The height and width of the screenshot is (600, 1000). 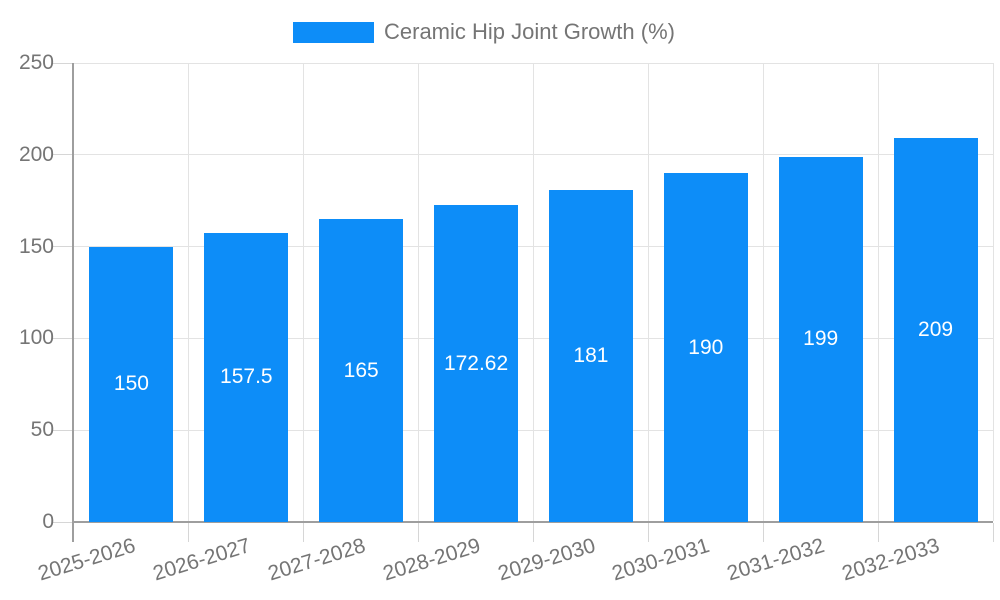 I want to click on bar: 199, so click(x=820, y=339).